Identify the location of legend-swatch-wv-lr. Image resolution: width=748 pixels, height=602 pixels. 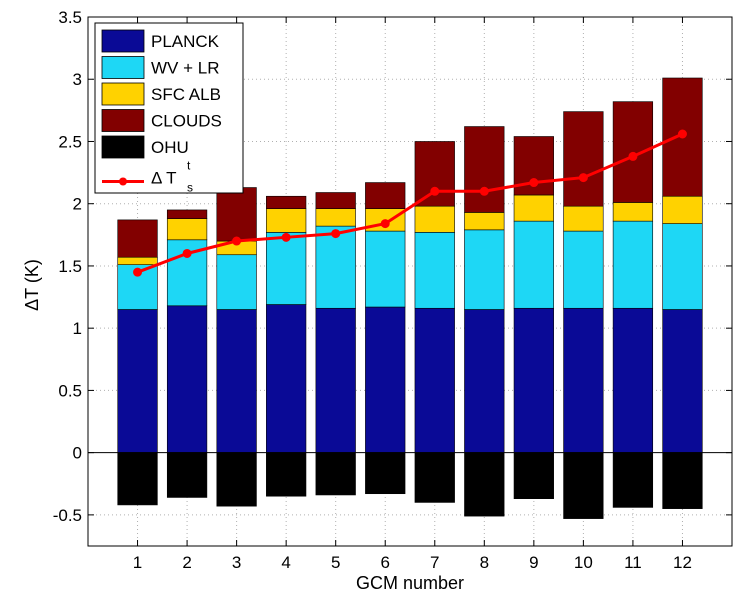
(123, 67).